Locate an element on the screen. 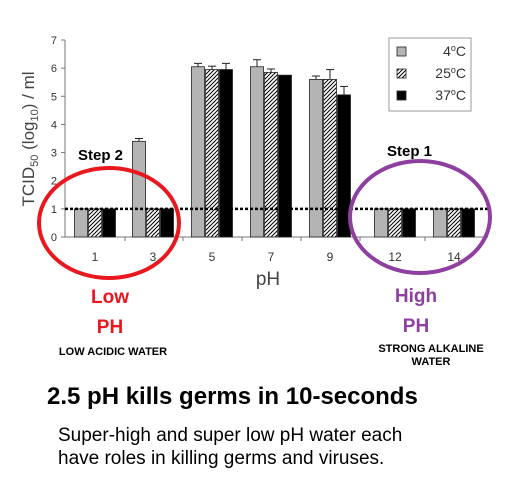 The image size is (524, 478). legend-label-4oC: 4oC is located at coordinates (454, 51).